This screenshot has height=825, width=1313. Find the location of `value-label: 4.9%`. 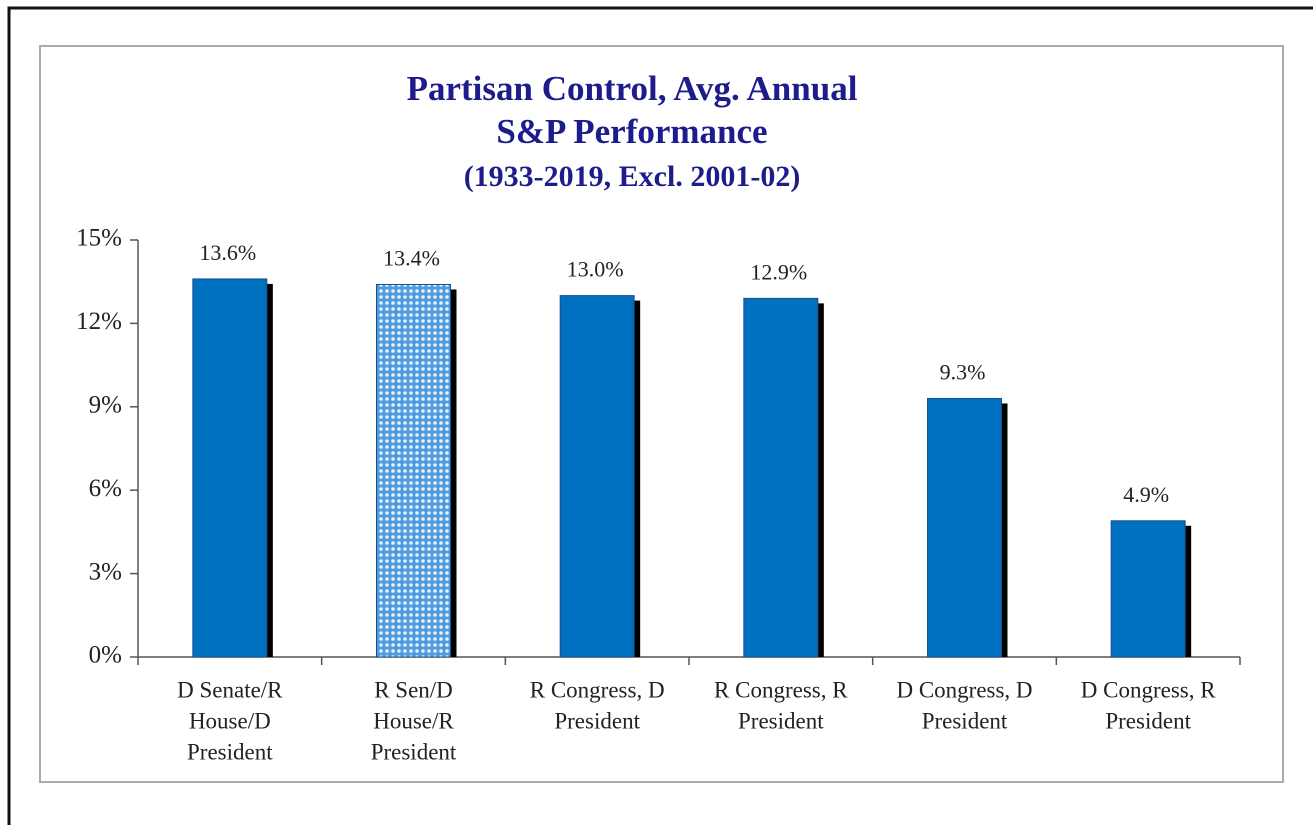

value-label: 4.9% is located at coordinates (1146, 494).